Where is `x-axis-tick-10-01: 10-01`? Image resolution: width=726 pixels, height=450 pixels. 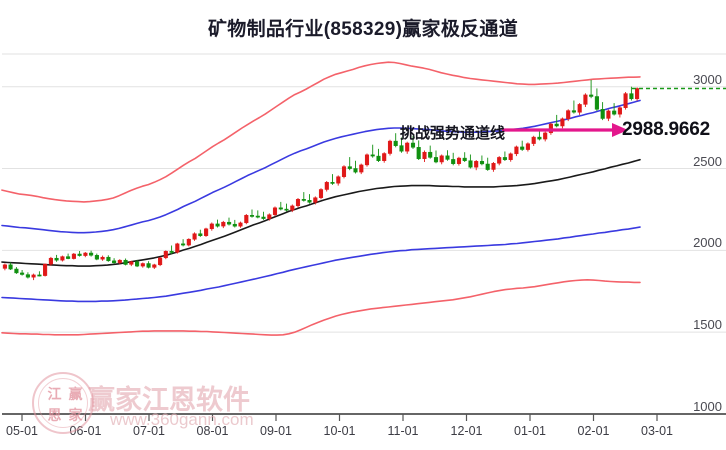 x-axis-tick-10-01: 10-01 is located at coordinates (339, 431).